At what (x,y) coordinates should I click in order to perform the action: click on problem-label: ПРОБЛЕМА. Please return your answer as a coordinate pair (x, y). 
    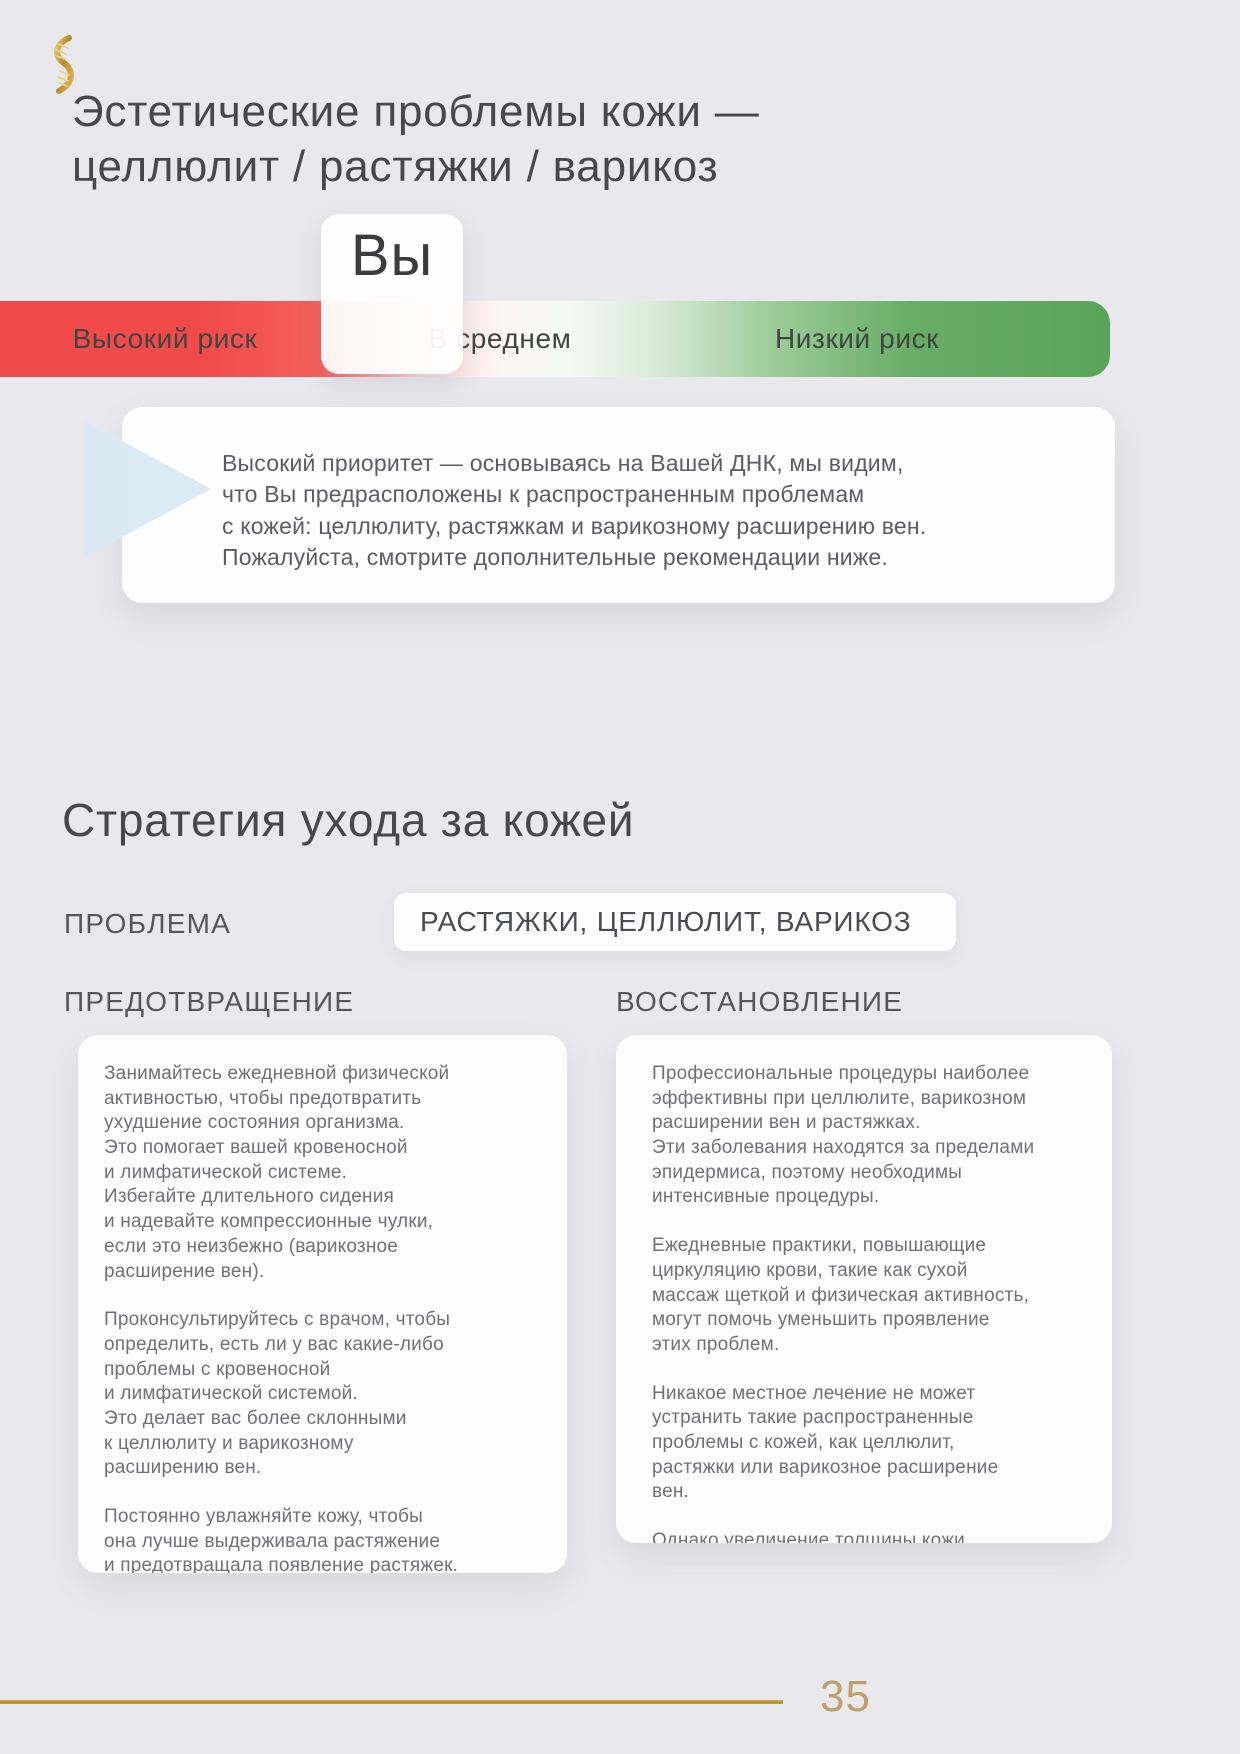
    Looking at the image, I should click on (147, 923).